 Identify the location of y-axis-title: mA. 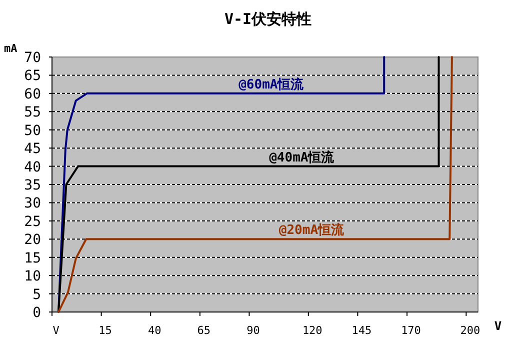
(11, 48).